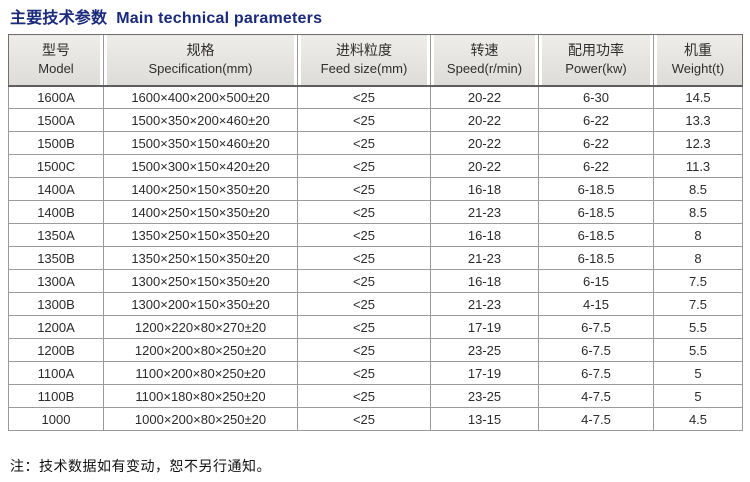 This screenshot has height=482, width=750. What do you see at coordinates (484, 327) in the screenshot?
I see `table-cell: 17-19` at bounding box center [484, 327].